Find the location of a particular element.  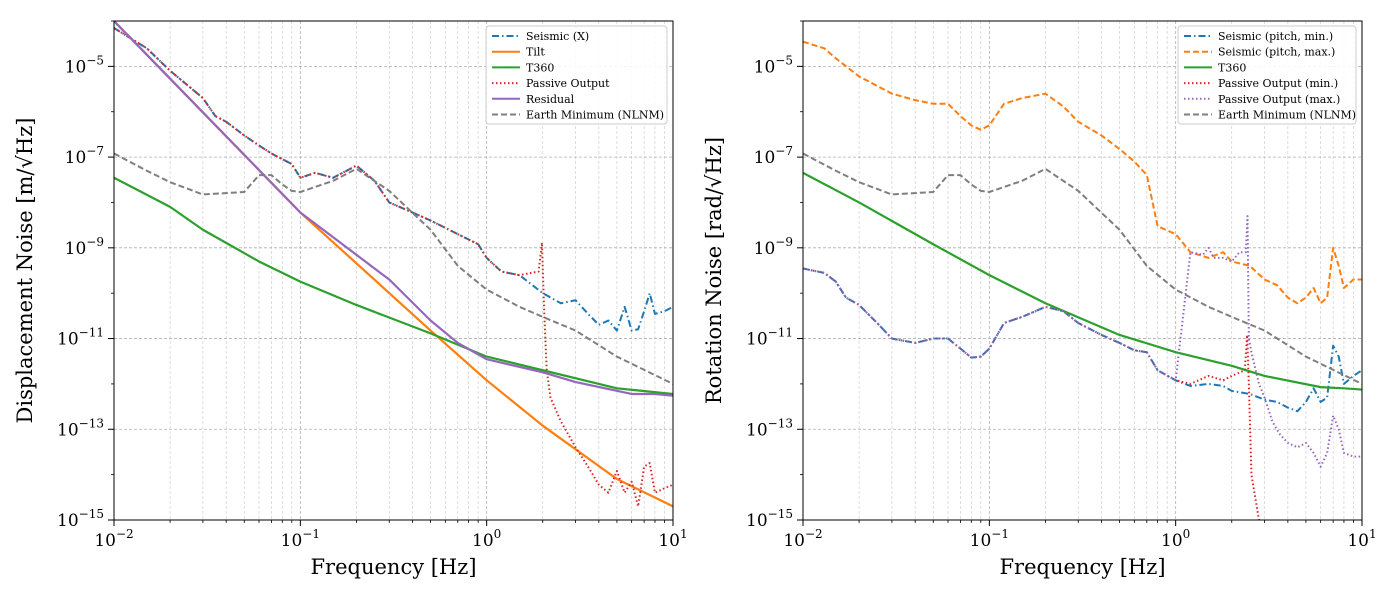

legend-label: Seismic (pitch, max.) is located at coordinates (1276, 52).